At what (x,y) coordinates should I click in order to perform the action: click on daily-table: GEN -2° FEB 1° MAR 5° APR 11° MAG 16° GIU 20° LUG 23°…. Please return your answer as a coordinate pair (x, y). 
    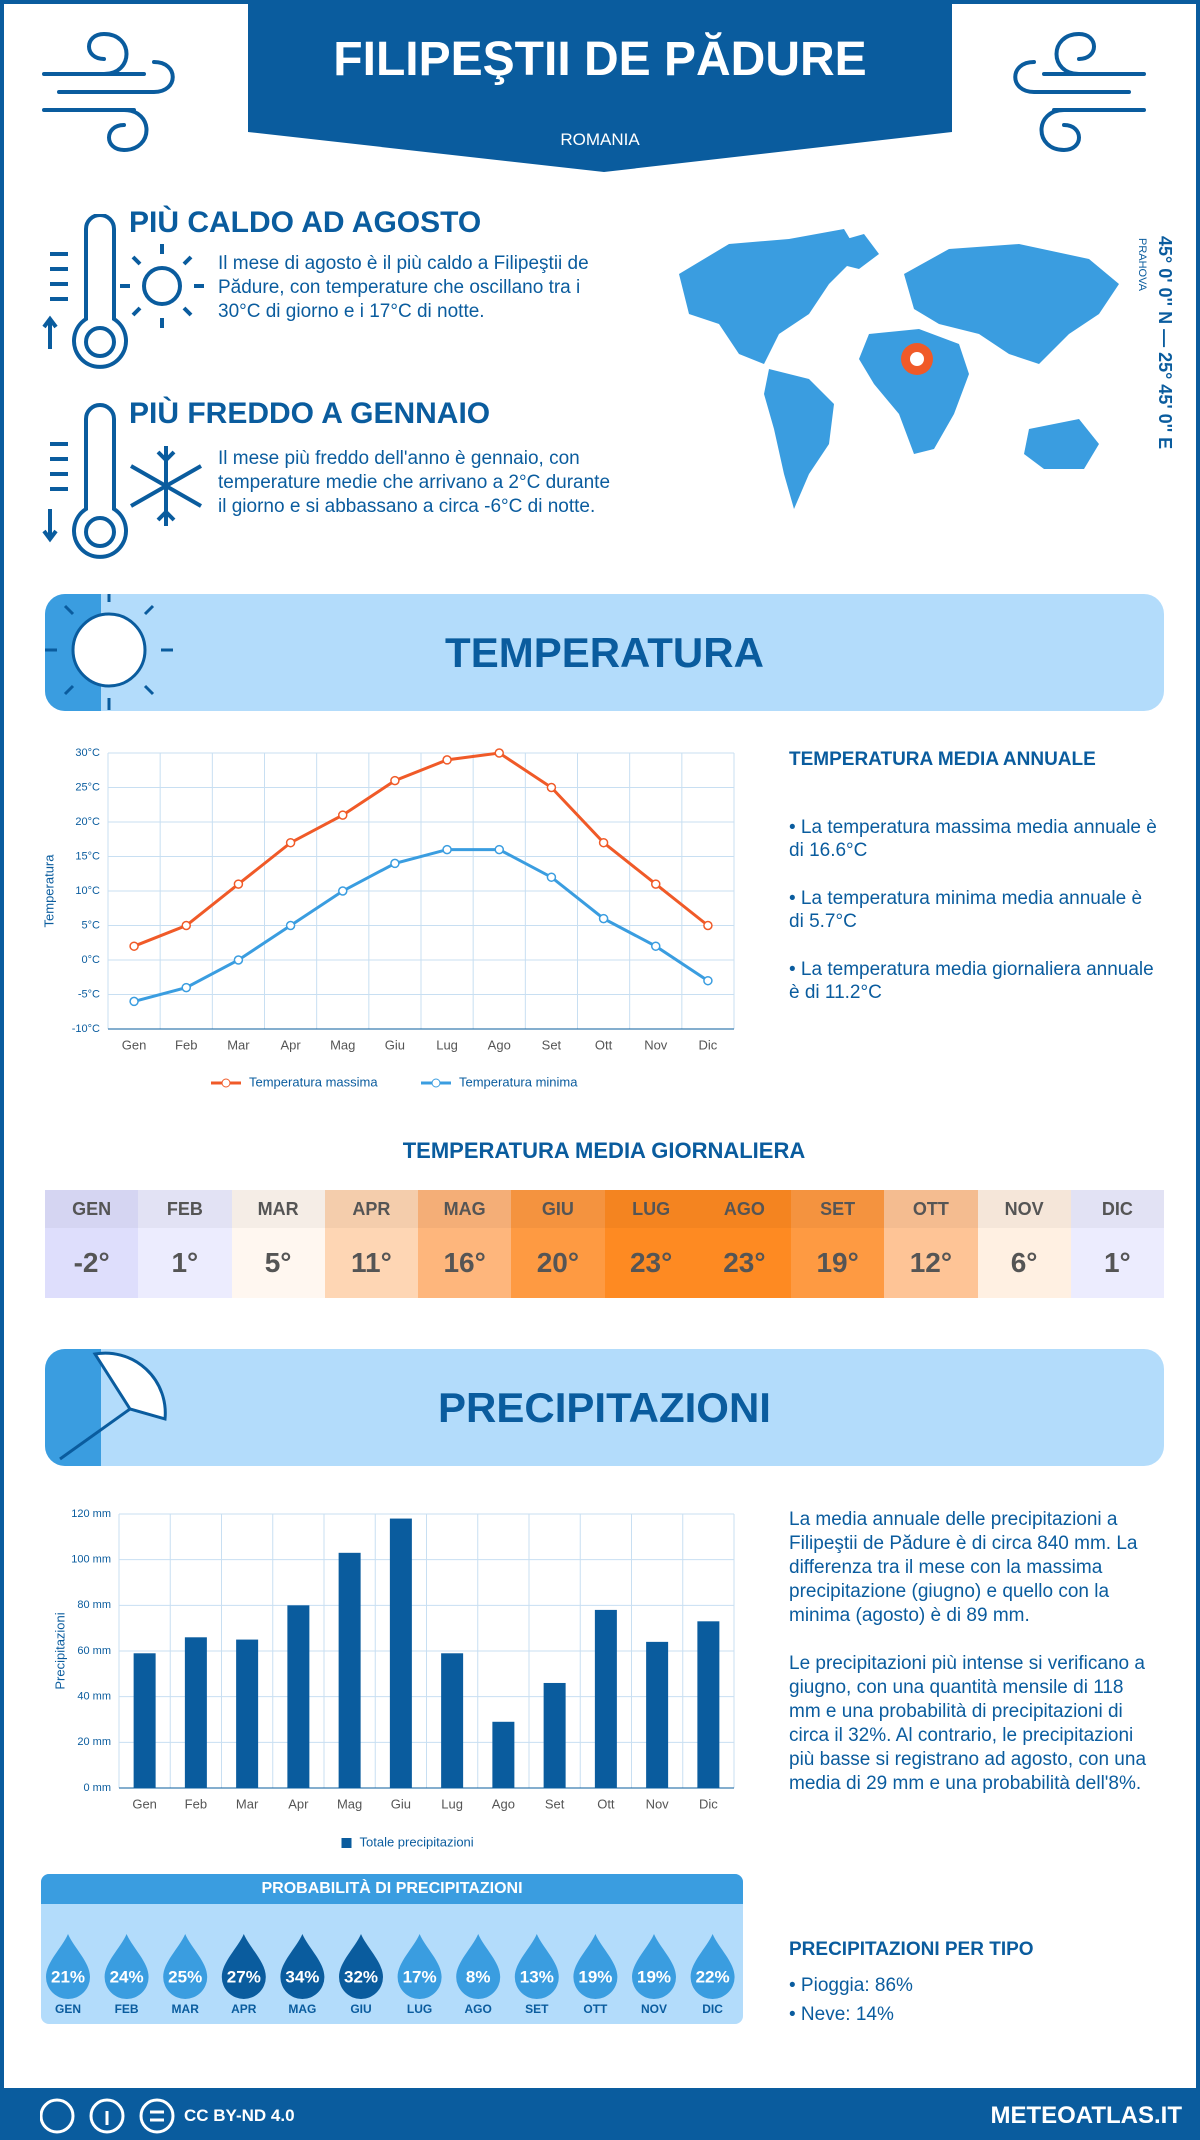
    Looking at the image, I should click on (604, 1244).